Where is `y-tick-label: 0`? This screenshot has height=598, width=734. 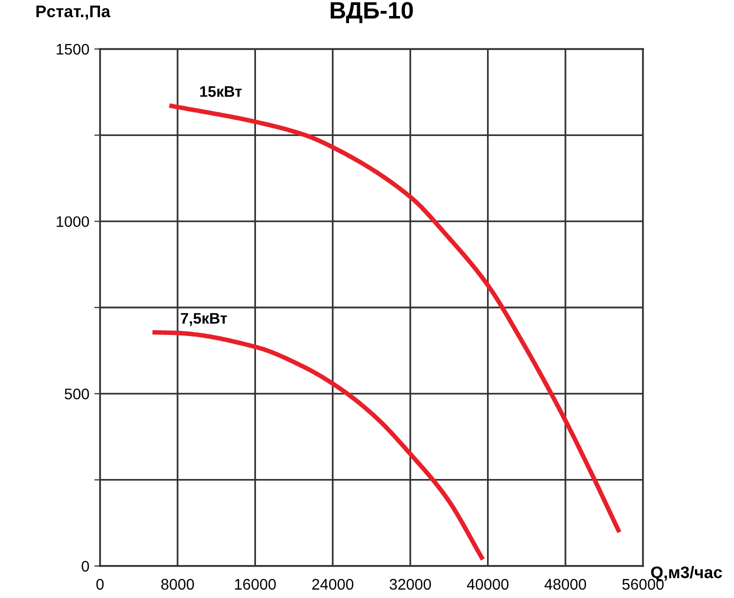 y-tick-label: 0 is located at coordinates (85, 566).